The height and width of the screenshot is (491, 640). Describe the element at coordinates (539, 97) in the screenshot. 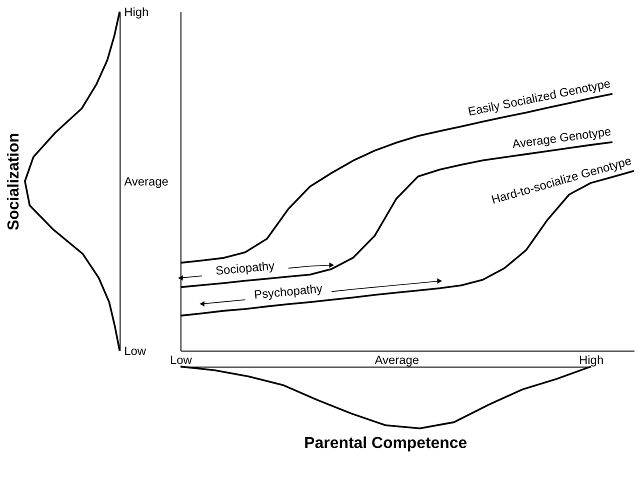

I see `text: Easily Socialized Genotype` at that location.